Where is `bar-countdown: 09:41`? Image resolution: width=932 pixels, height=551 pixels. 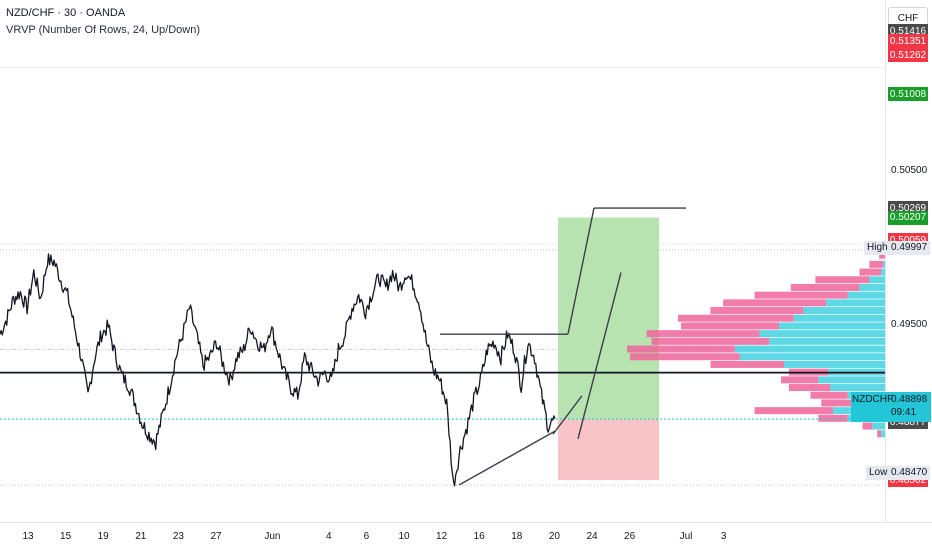 bar-countdown: 09:41 is located at coordinates (904, 412).